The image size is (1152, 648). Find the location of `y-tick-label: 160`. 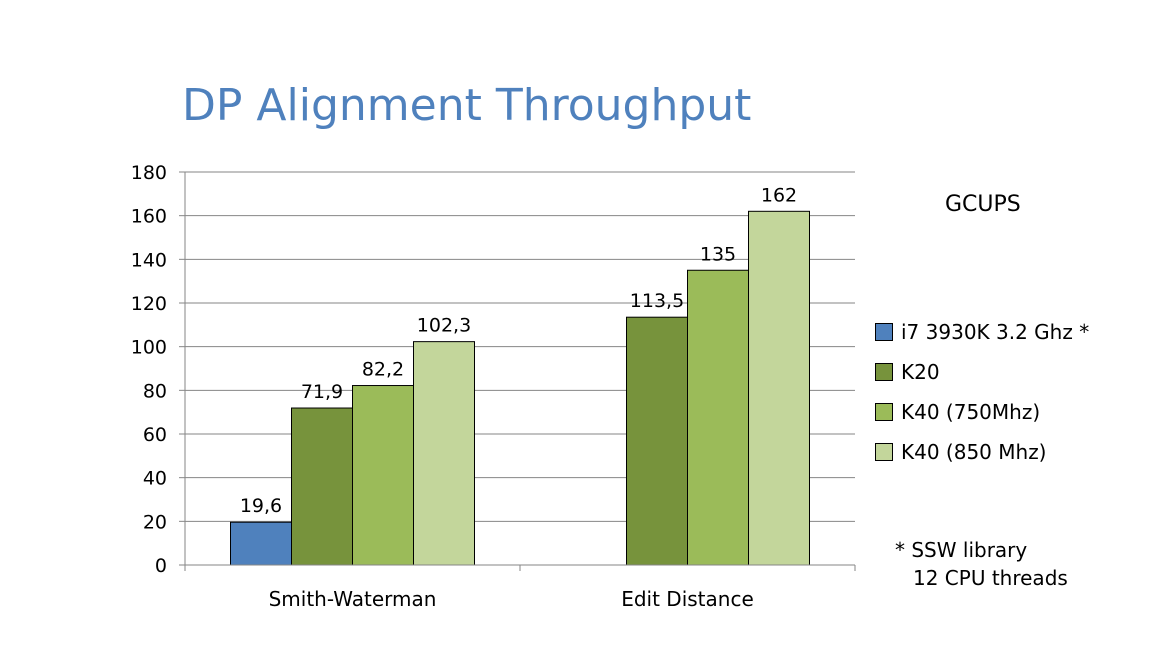

y-tick-label: 160 is located at coordinates (149, 217).